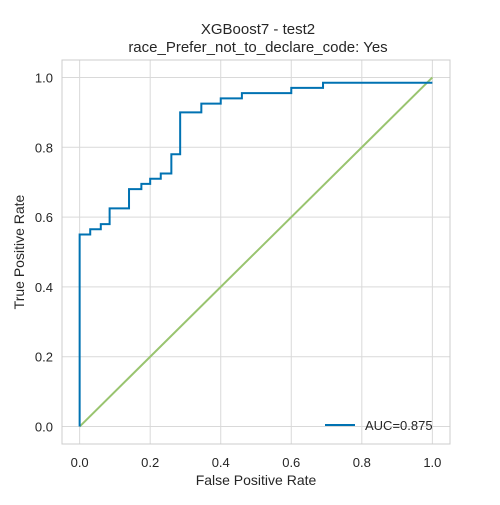 The height and width of the screenshot is (505, 500). Describe the element at coordinates (399, 425) in the screenshot. I see `legend-label-roc: AUC=0.875` at that location.